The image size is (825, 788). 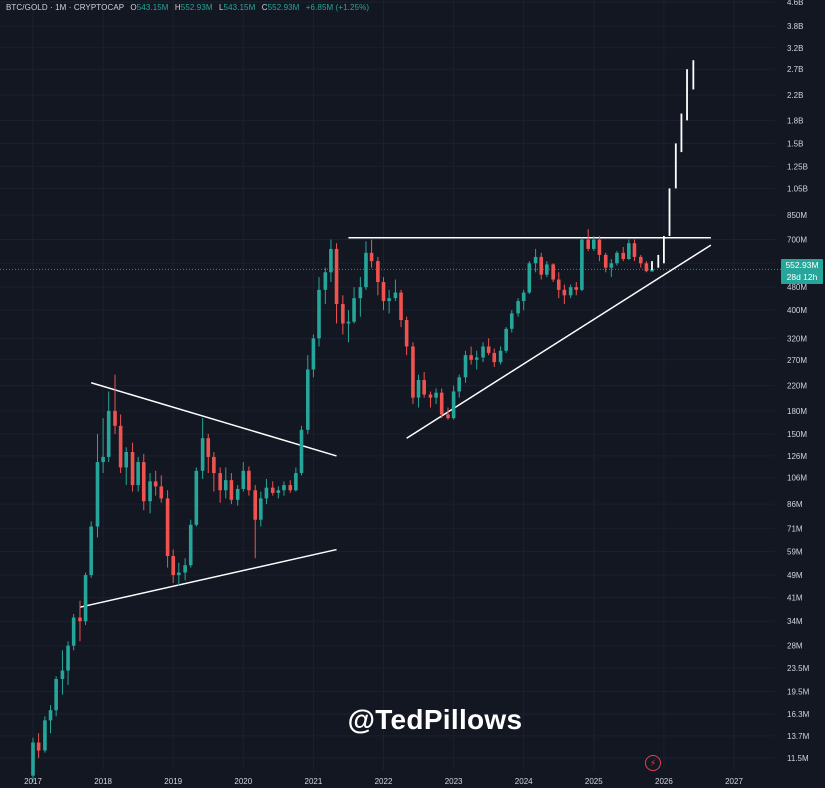 What do you see at coordinates (33, 781) in the screenshot?
I see `x-tick-label: 2017` at bounding box center [33, 781].